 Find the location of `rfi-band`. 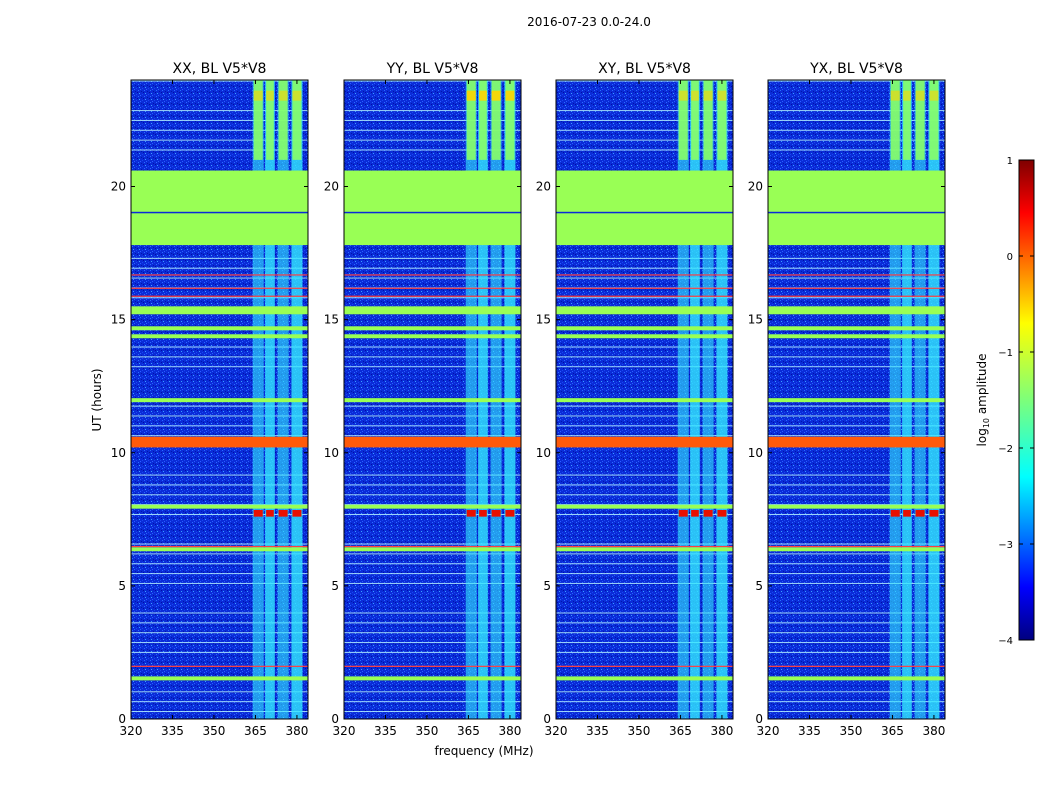

rfi-band is located at coordinates (219, 442).